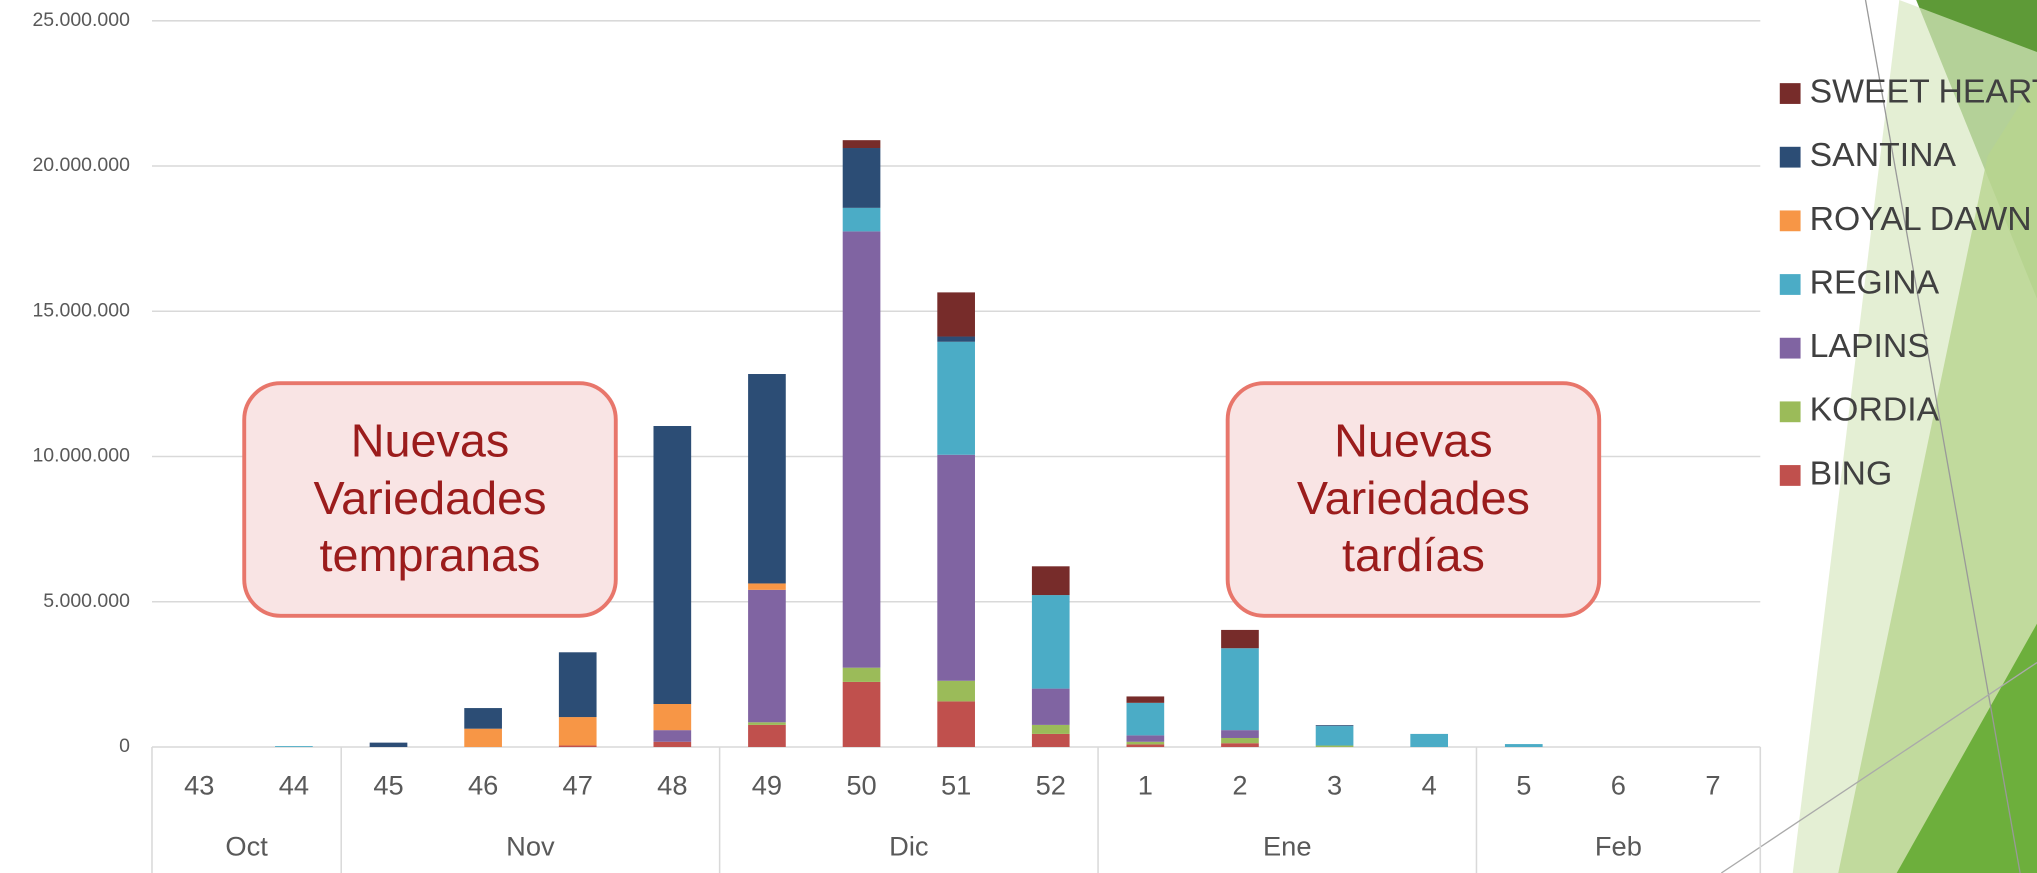 The image size is (2037, 873). Describe the element at coordinates (1051, 784) in the screenshot. I see `x-tick-label: 52` at that location.